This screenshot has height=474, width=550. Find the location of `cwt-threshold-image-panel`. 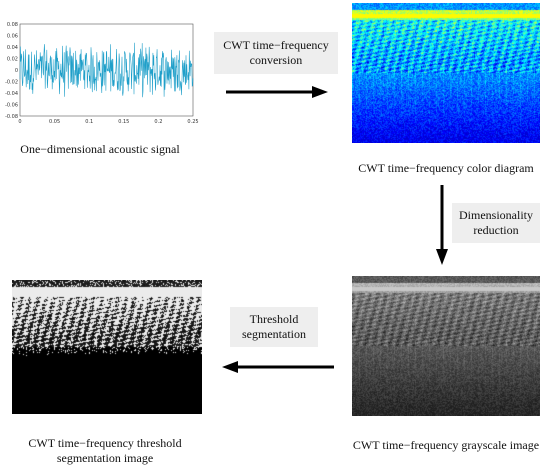

cwt-threshold-image-panel is located at coordinates (107, 347).